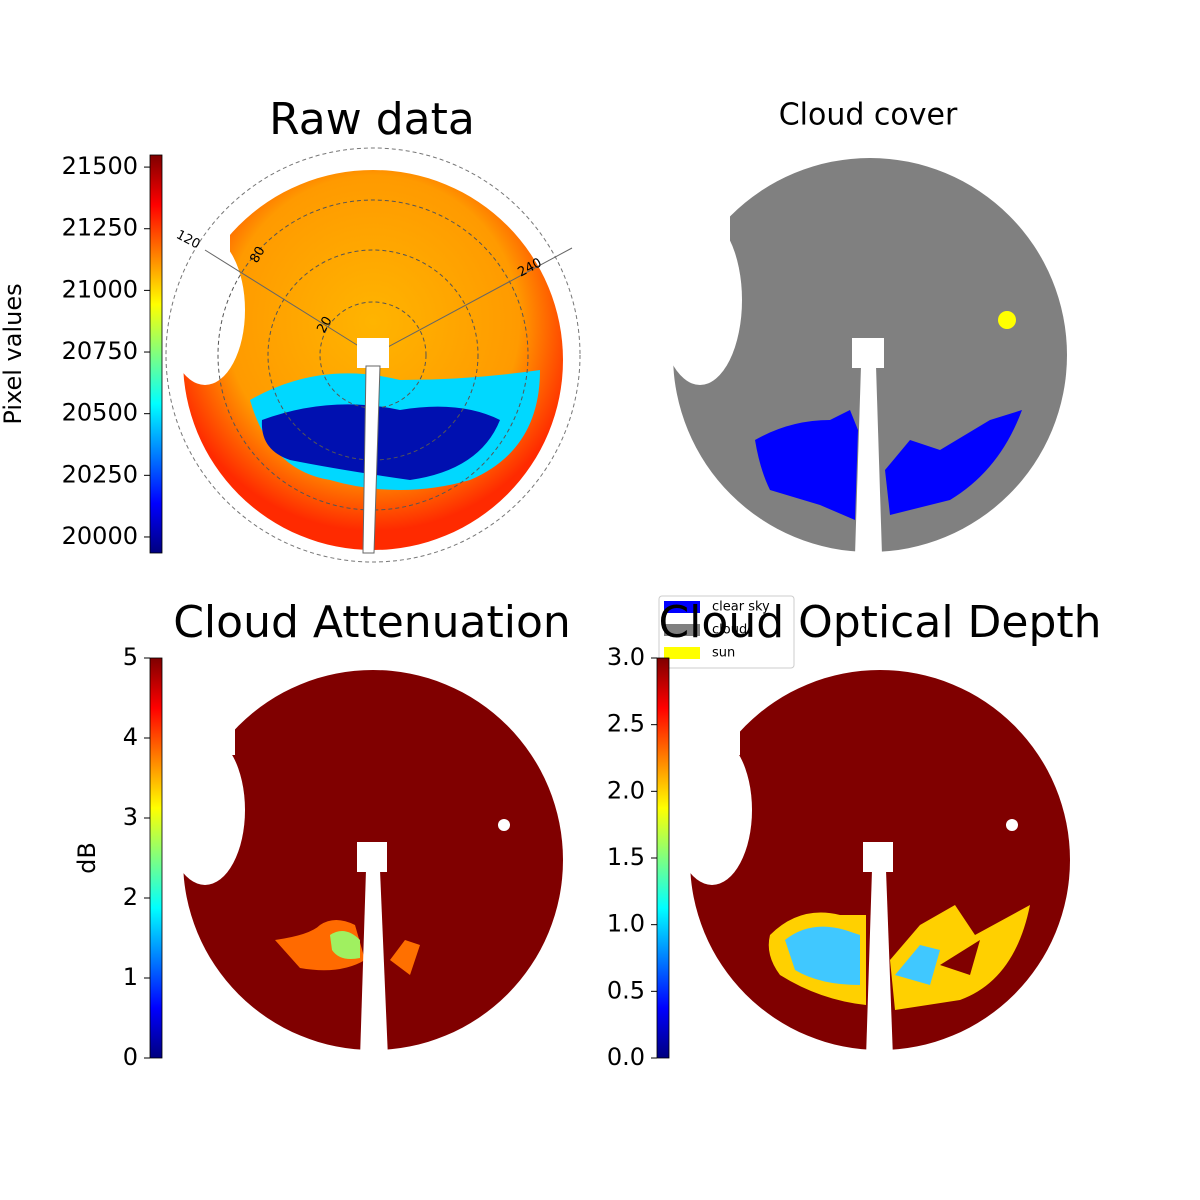 The height and width of the screenshot is (1200, 1200). I want to click on colorbar-tick-label: 21000, so click(100, 289).